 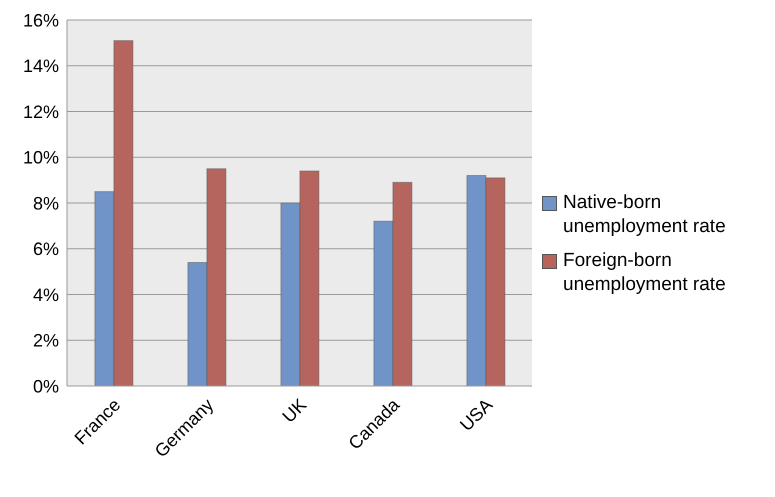 I want to click on y-tick-label: 4%, so click(x=45, y=294).